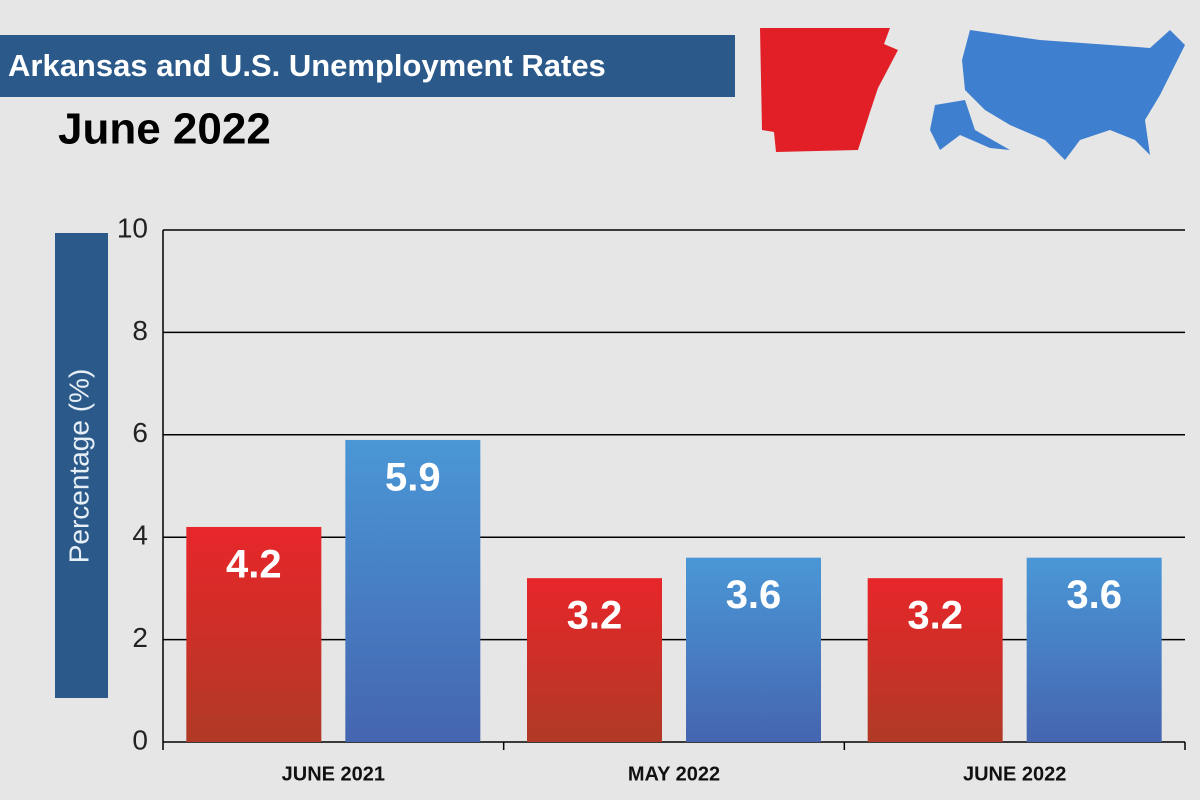 Image resolution: width=1200 pixels, height=800 pixels. Describe the element at coordinates (333, 774) in the screenshot. I see `x-tick-label: JUNE 2021` at that location.